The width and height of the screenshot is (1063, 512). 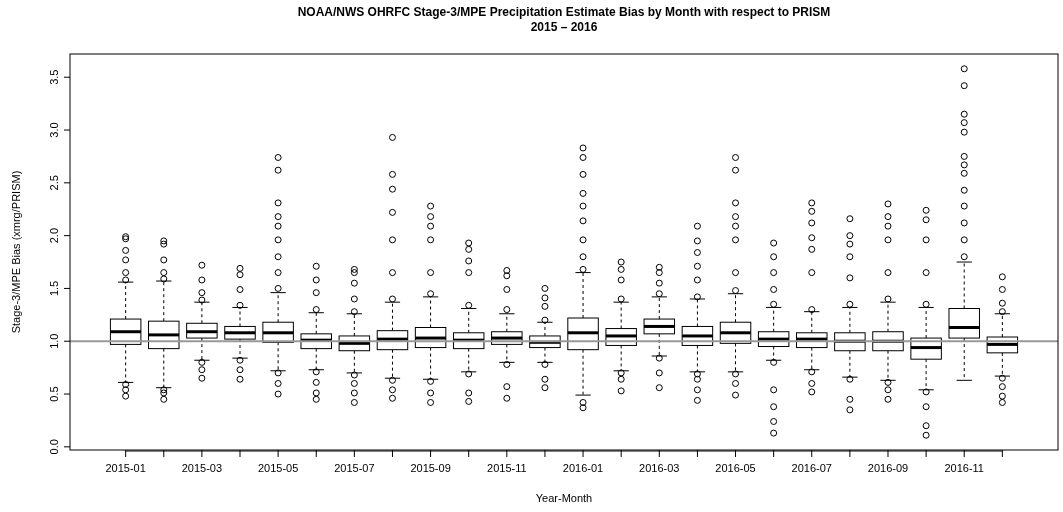 I want to click on x-tick-label: 2015-03, so click(x=202, y=468).